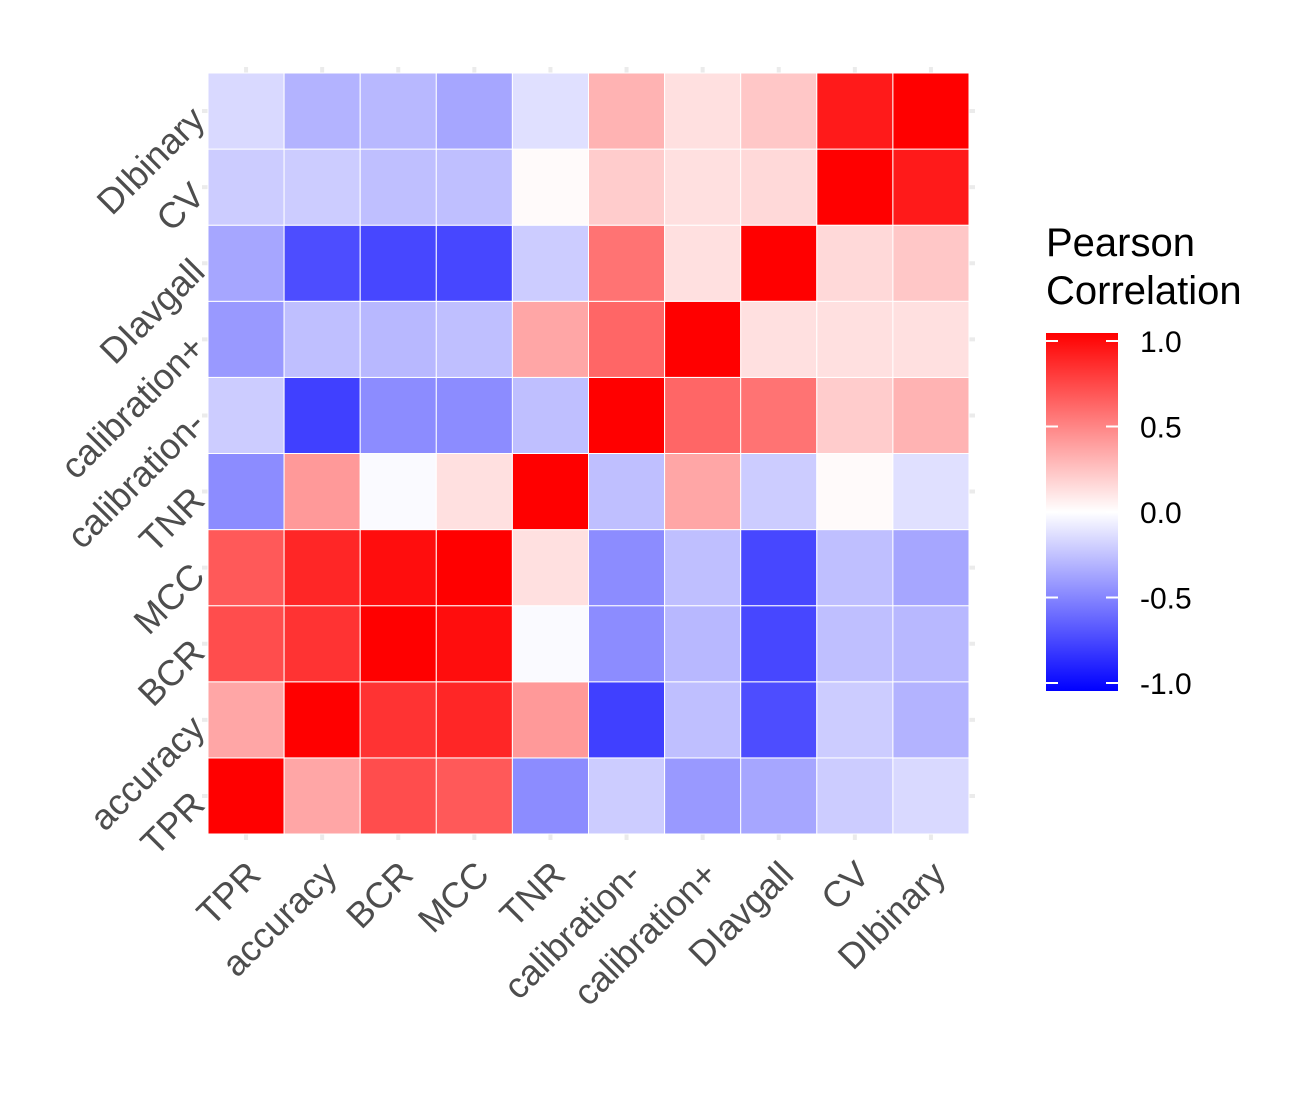 Image resolution: width=1290 pixels, height=1110 pixels. What do you see at coordinates (474, 796) in the screenshot?
I see `heatmap-cell-tpr-mcc` at bounding box center [474, 796].